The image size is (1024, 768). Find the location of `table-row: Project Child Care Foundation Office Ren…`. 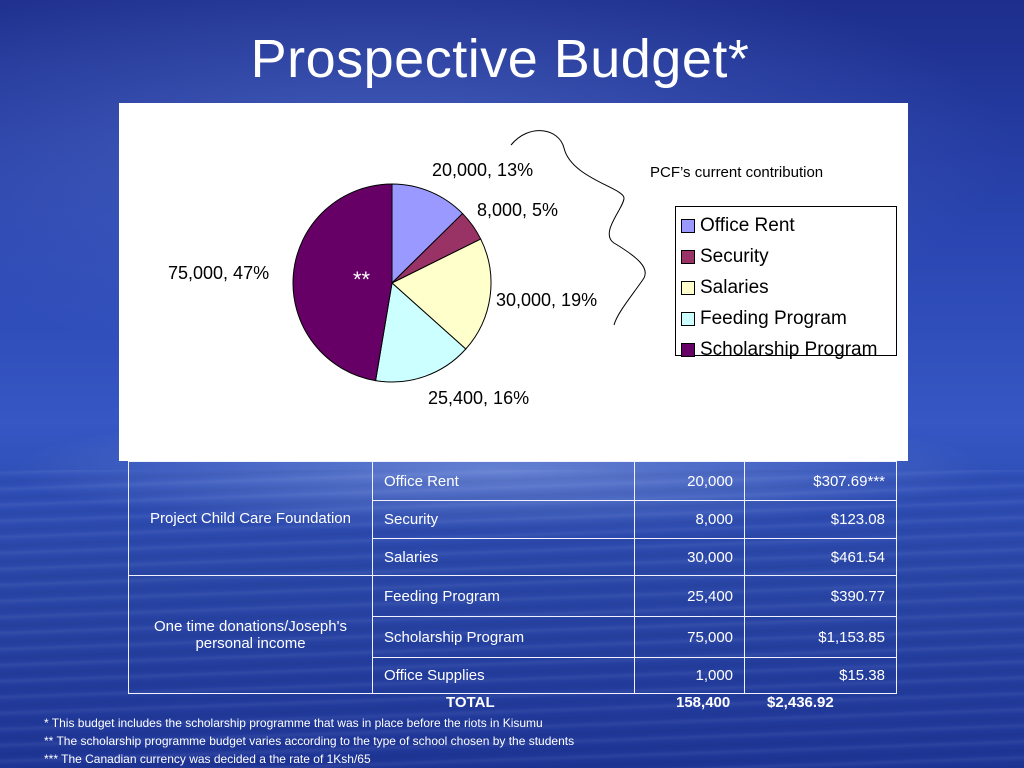

table-row: Project Child Care Foundation Office Ren… is located at coordinates (512, 518).